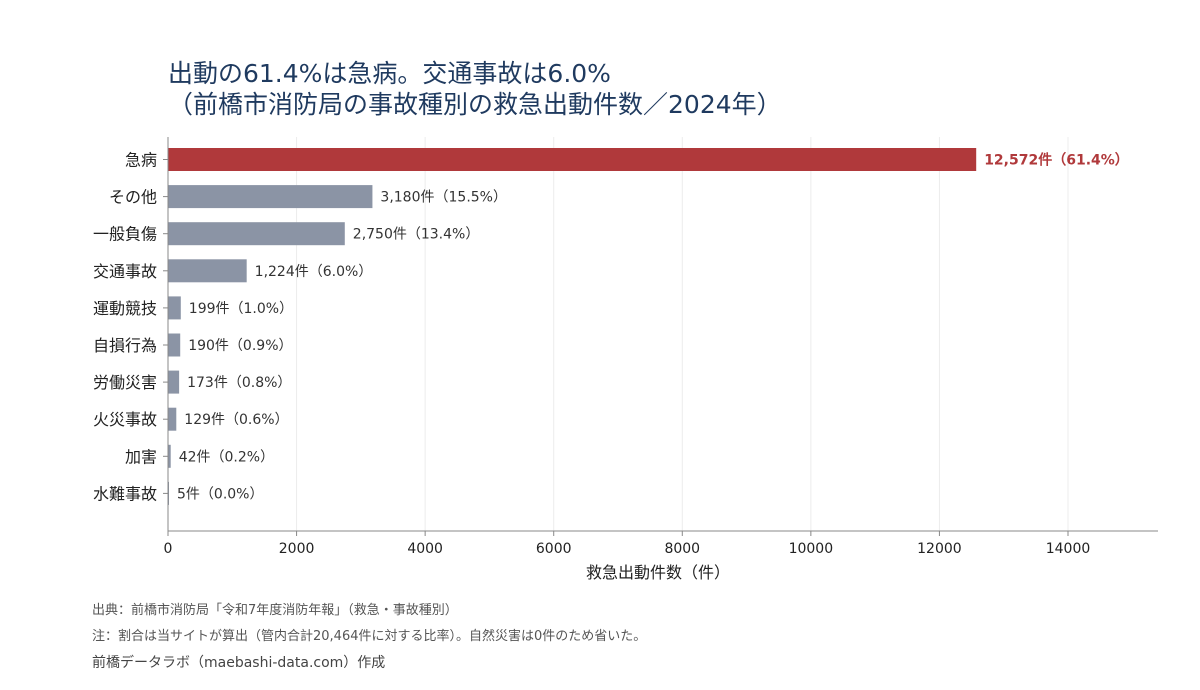 Image resolution: width=1200 pixels, height=690 pixels. What do you see at coordinates (1056, 160) in the screenshot?
I see `data-label: 12,572件（61.4%）` at bounding box center [1056, 160].